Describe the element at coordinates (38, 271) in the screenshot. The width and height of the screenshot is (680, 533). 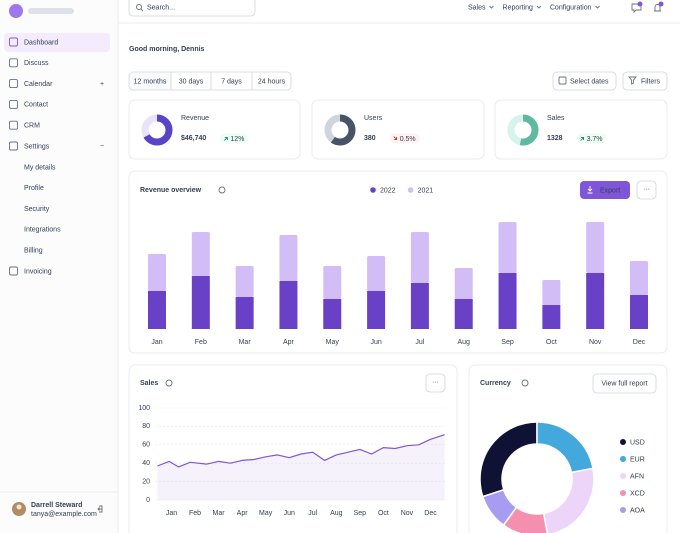
I see `nav-item: Invoicing` at that location.